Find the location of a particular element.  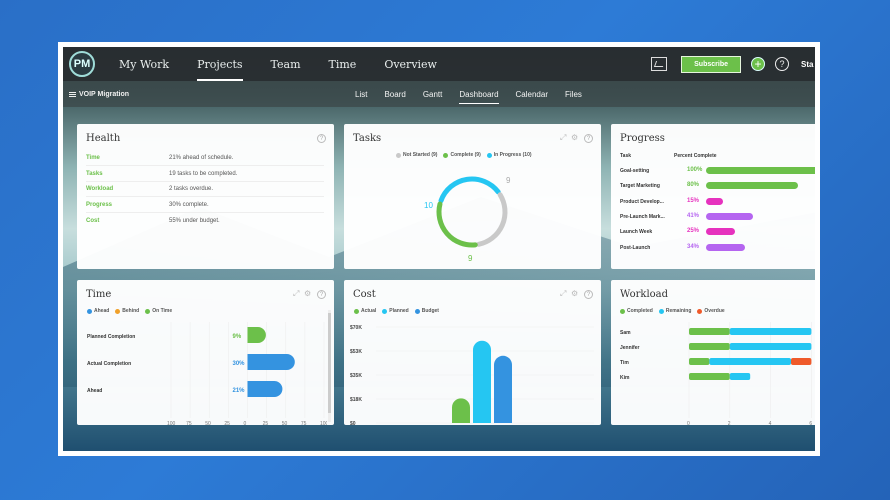

tasks-donut-chart: 10 9 9 is located at coordinates (467, 219).